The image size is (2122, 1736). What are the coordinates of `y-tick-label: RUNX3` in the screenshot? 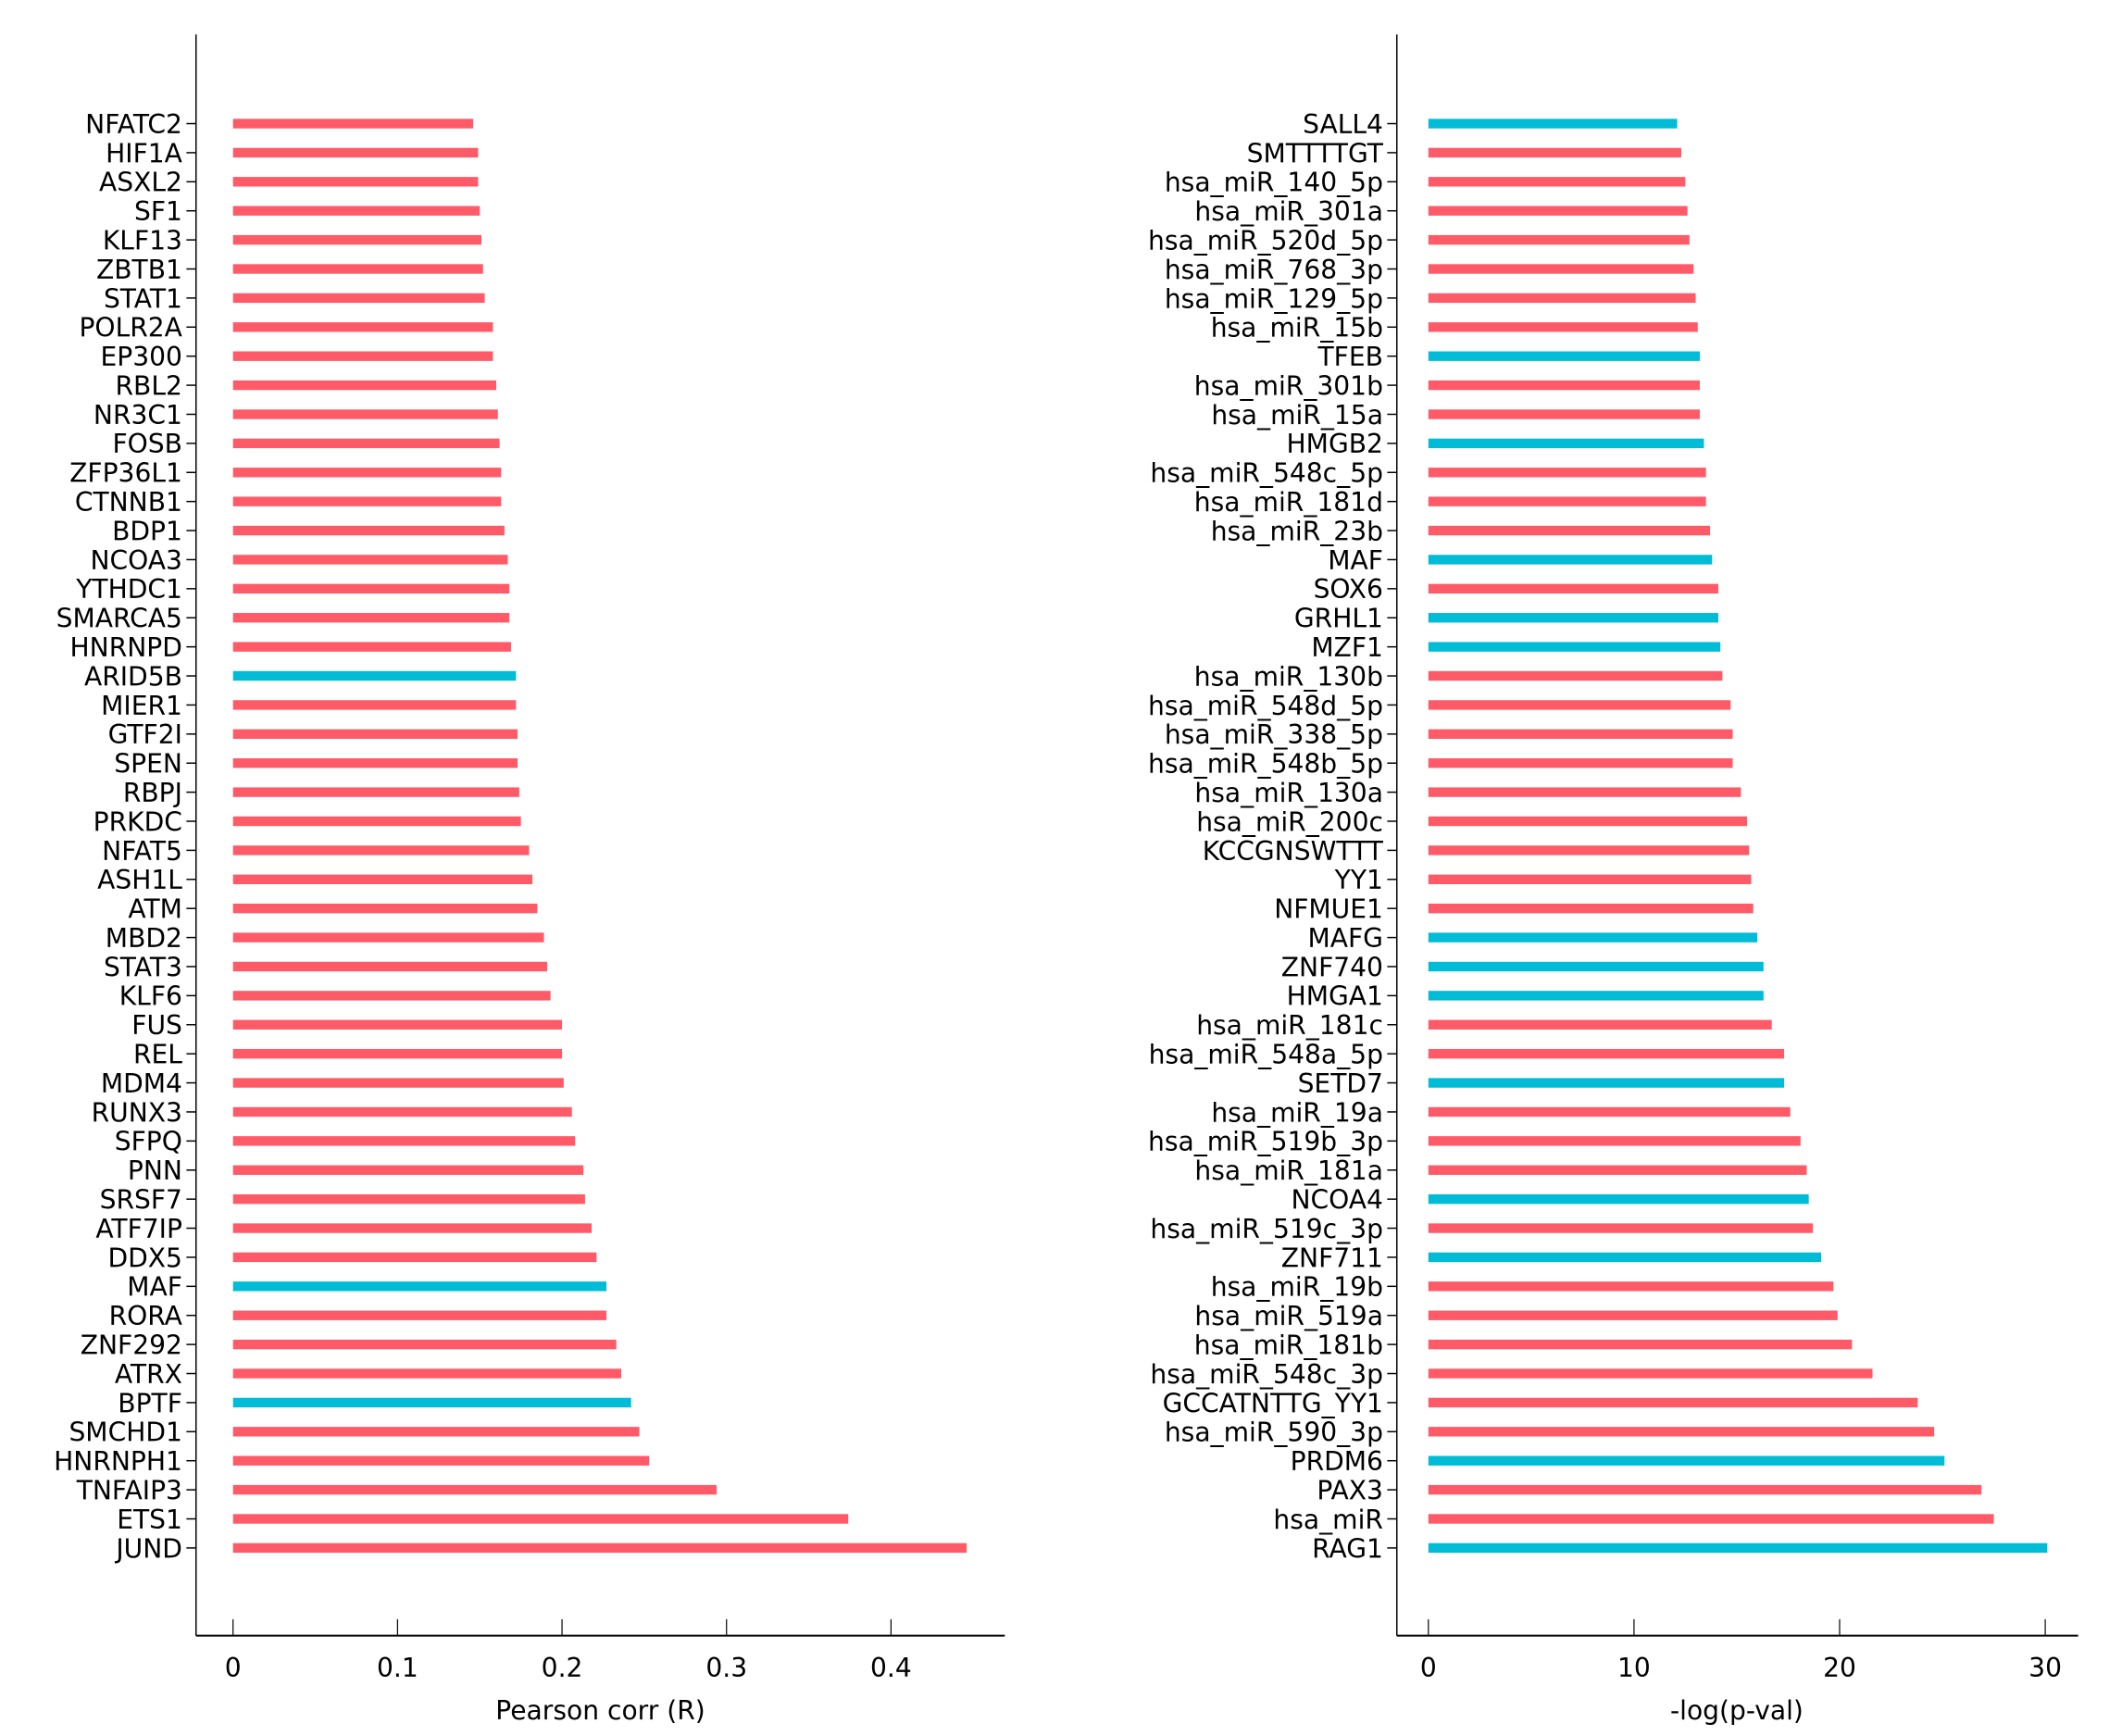 It's located at (137, 1112).